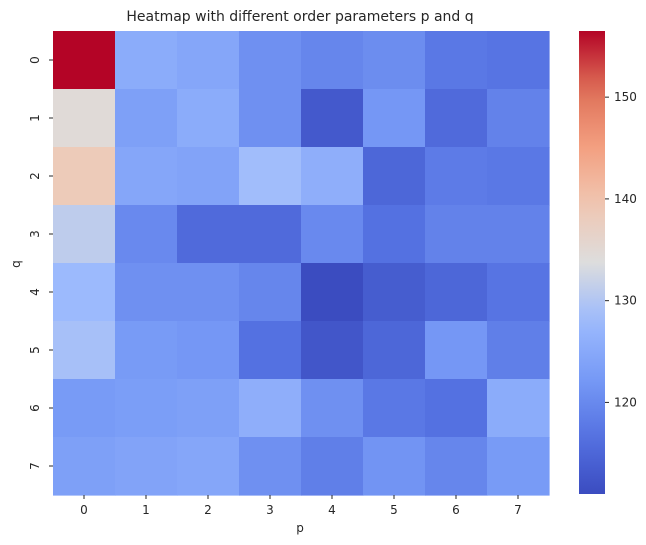  Describe the element at coordinates (518, 510) in the screenshot. I see `x-tick-label: 7` at that location.